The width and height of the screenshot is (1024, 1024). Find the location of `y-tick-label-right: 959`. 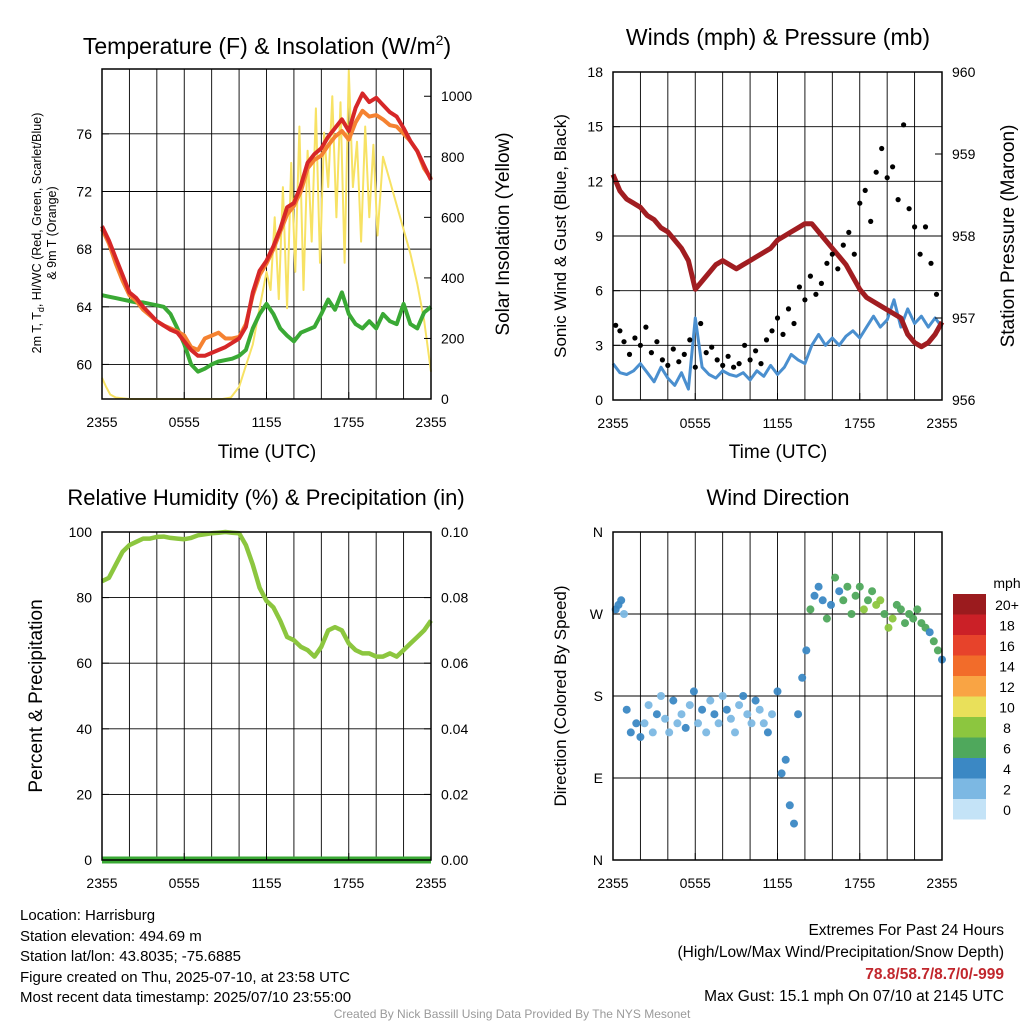

y-tick-label-right: 959 is located at coordinates (964, 154).